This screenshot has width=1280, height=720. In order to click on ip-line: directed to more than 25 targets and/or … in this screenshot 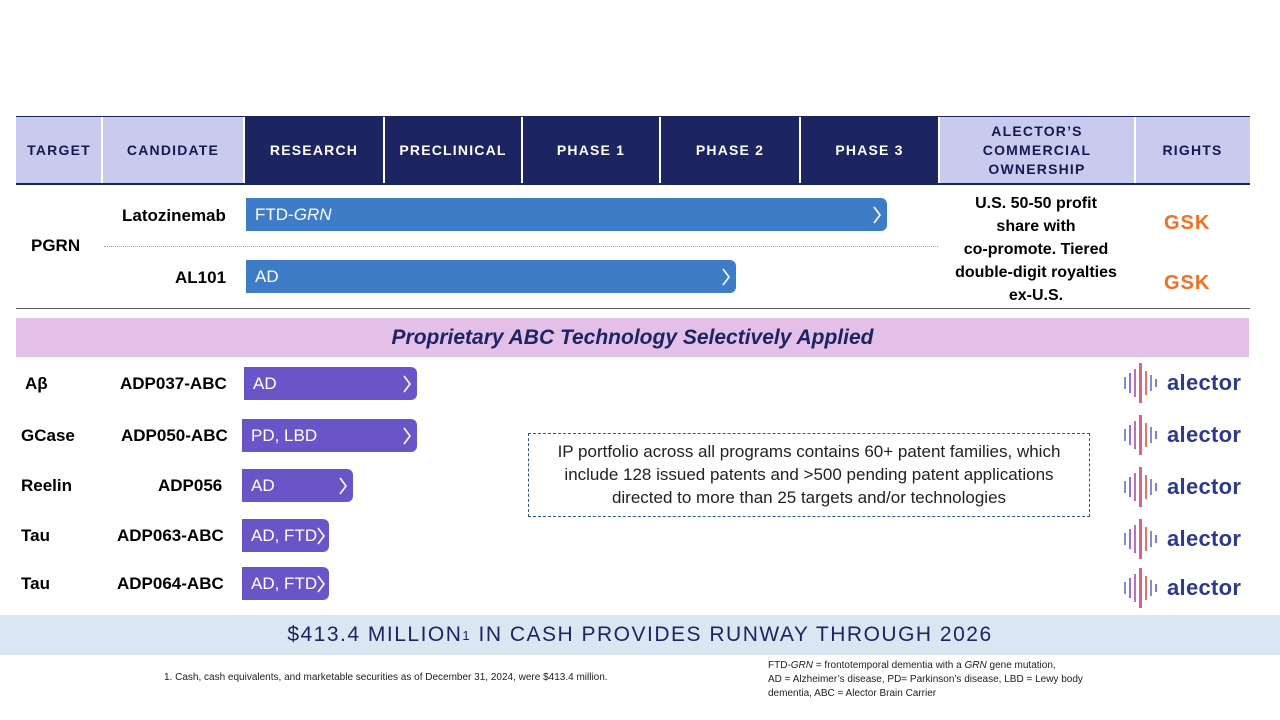, I will do `click(809, 497)`.